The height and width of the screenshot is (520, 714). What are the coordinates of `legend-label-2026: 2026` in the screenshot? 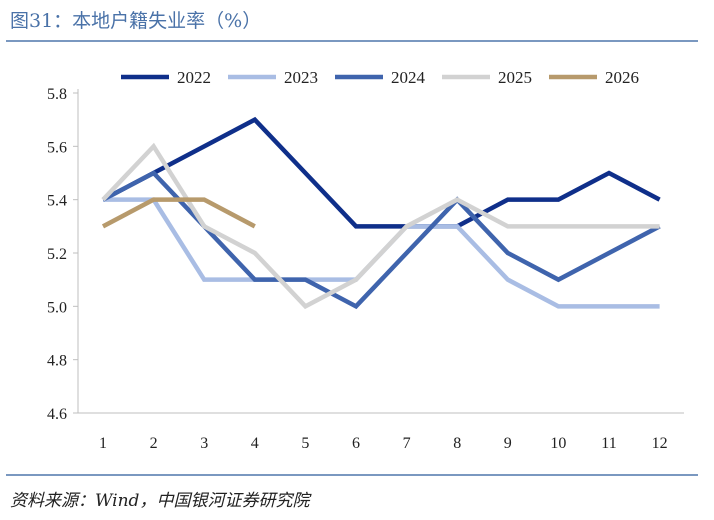 It's located at (622, 77).